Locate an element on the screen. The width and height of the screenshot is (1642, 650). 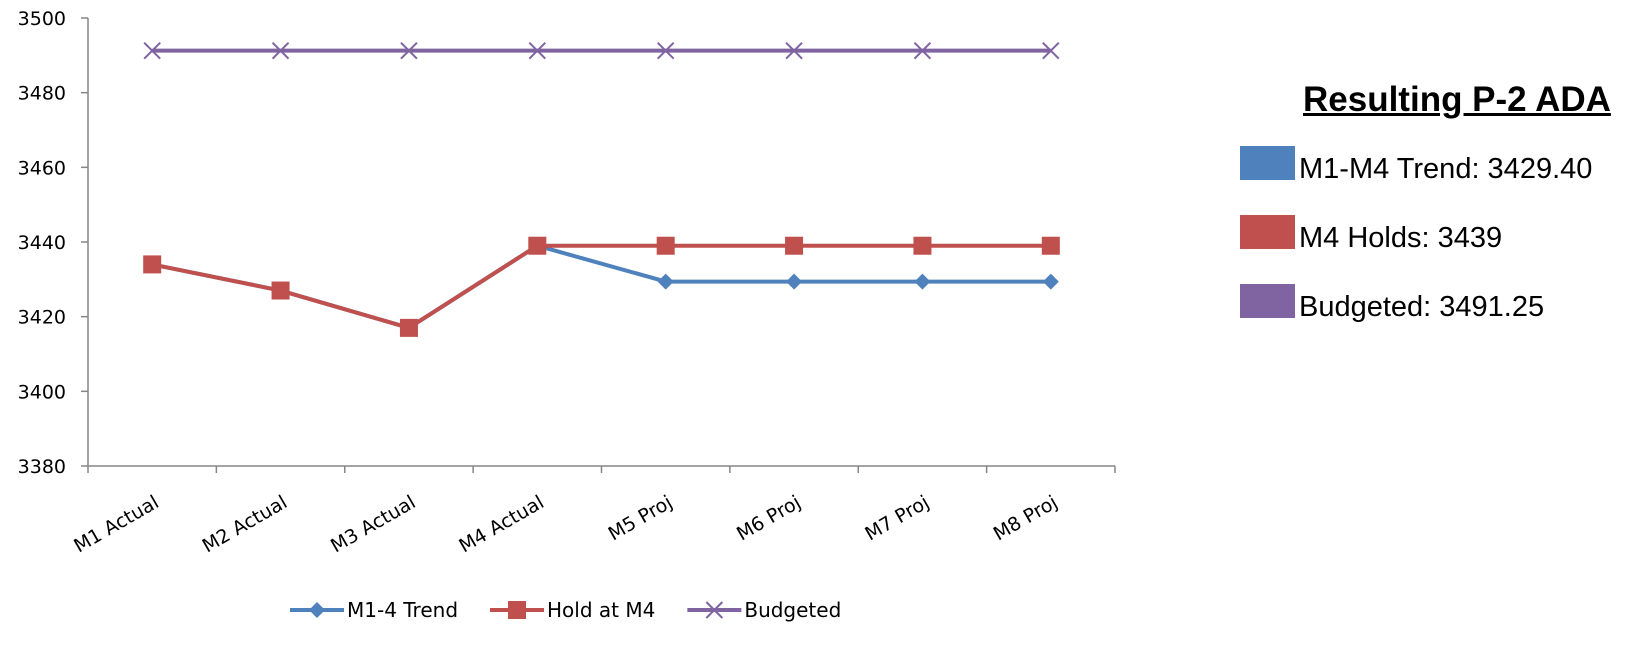
side-panel-title: Resulting P-2 ADA is located at coordinates (1457, 99).